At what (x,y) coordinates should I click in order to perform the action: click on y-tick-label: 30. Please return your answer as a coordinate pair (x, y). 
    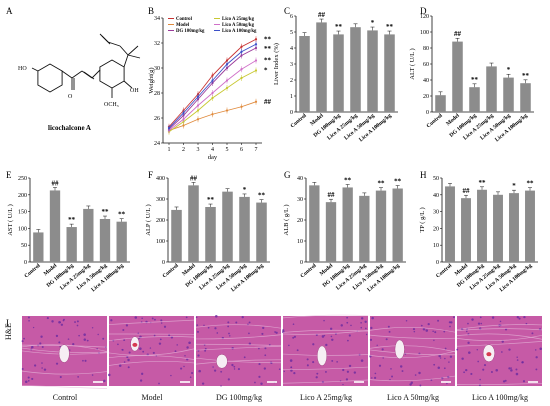
    Looking at the image, I should click on (157, 69).